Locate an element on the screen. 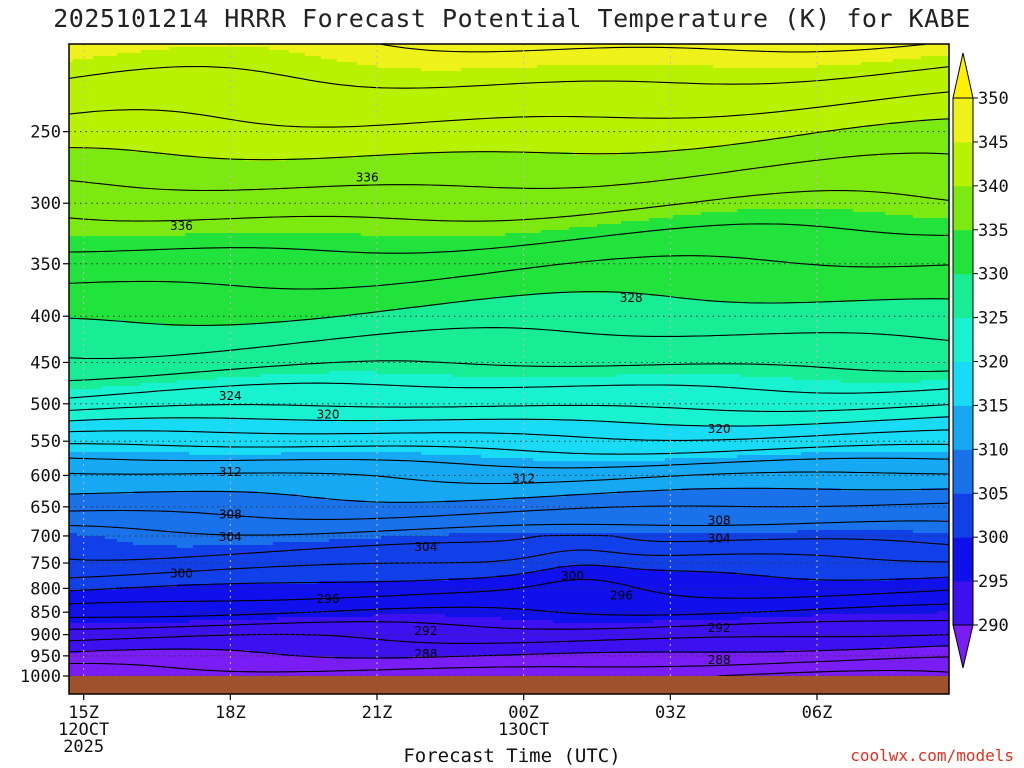 Image resolution: width=1024 pixels, height=768 pixels. colorbar-label: 300 is located at coordinates (993, 538).